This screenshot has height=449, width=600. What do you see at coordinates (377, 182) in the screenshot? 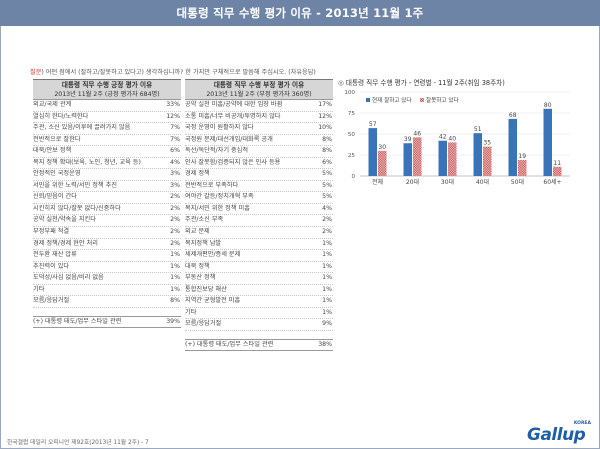
I see `x-category-label: 전체` at bounding box center [377, 182].